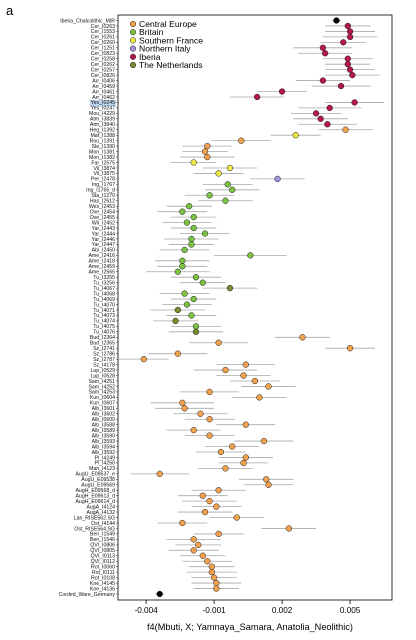  Describe the element at coordinates (103, 49) in the screenshot. I see `row-label: Cer_I1251` at that location.